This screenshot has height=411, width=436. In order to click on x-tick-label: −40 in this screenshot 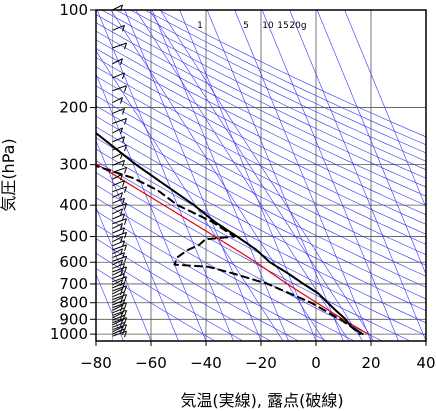, I will do `click(206, 363)`.